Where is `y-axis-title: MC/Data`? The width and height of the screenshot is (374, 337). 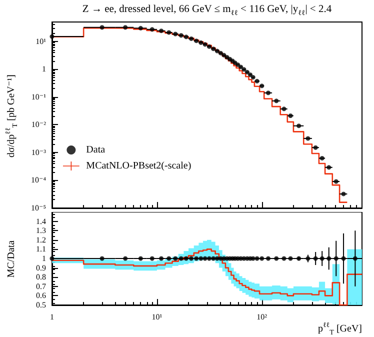 y-axis-title: MC/Data is located at coordinates (11, 259).